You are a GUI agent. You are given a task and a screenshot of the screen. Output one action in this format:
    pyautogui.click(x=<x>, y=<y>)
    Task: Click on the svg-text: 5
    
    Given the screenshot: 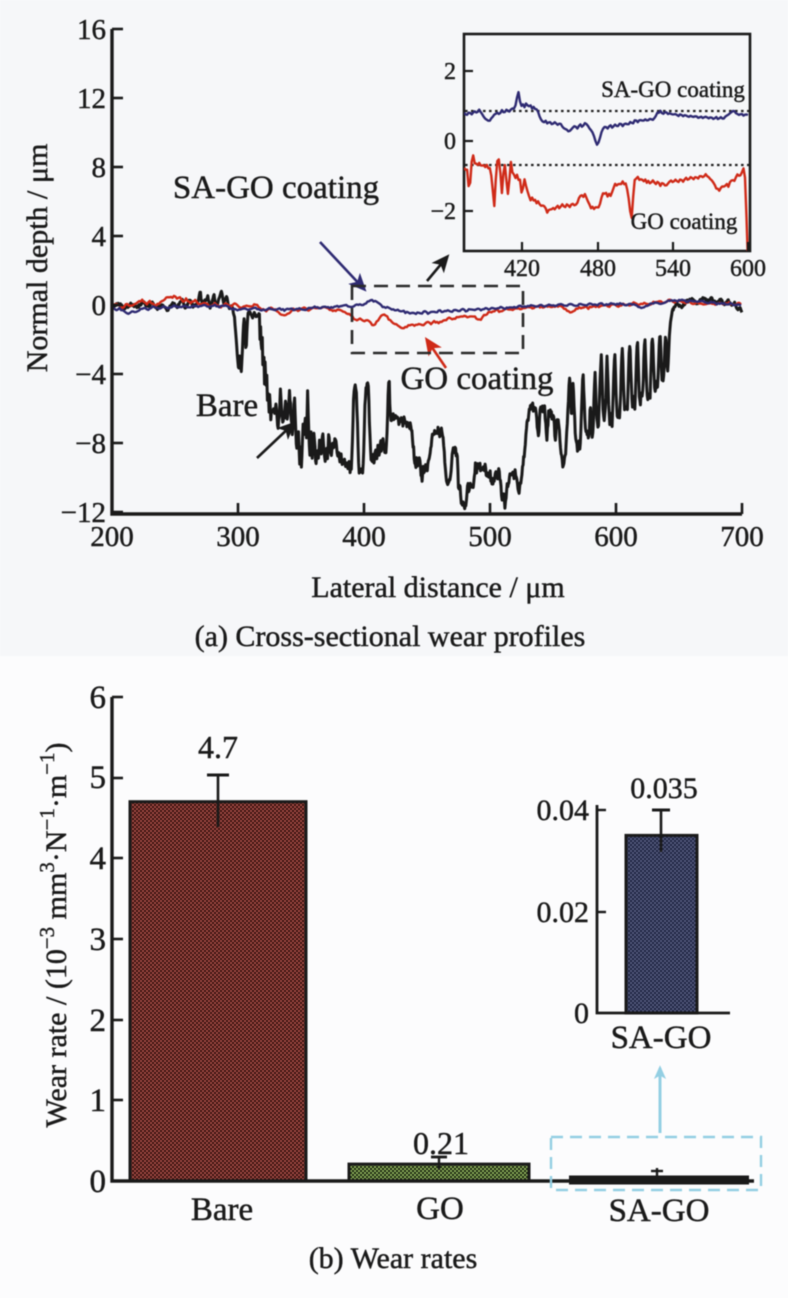 What is the action you would take?
    pyautogui.click(x=98, y=778)
    